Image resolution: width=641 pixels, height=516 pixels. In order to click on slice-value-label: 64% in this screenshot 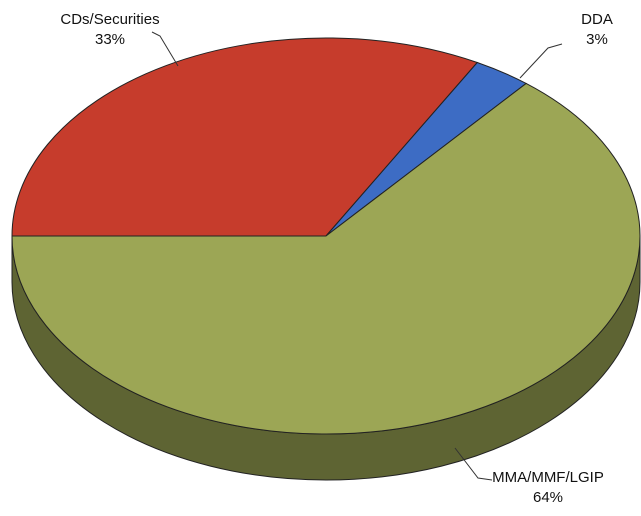, I will do `click(548, 497)`.